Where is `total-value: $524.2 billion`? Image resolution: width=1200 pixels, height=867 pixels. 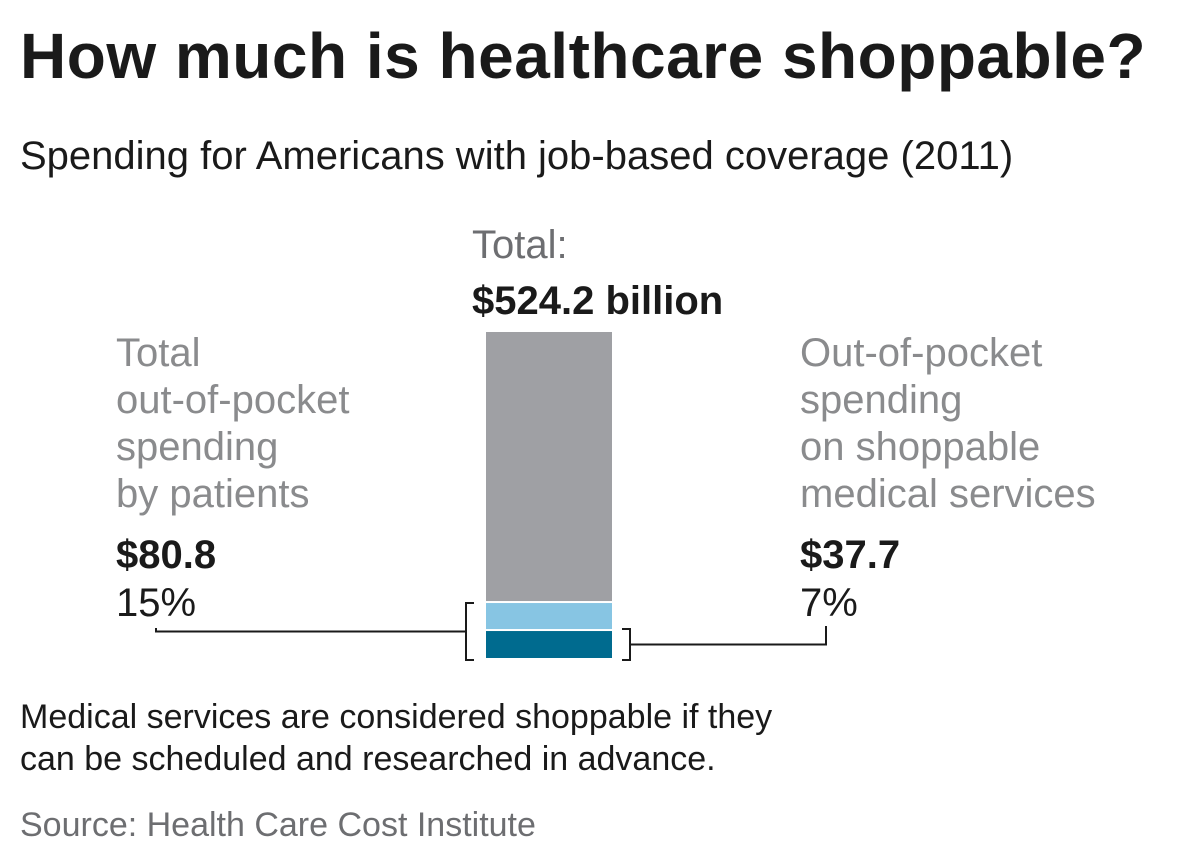
total-value: $524.2 billion is located at coordinates (598, 301).